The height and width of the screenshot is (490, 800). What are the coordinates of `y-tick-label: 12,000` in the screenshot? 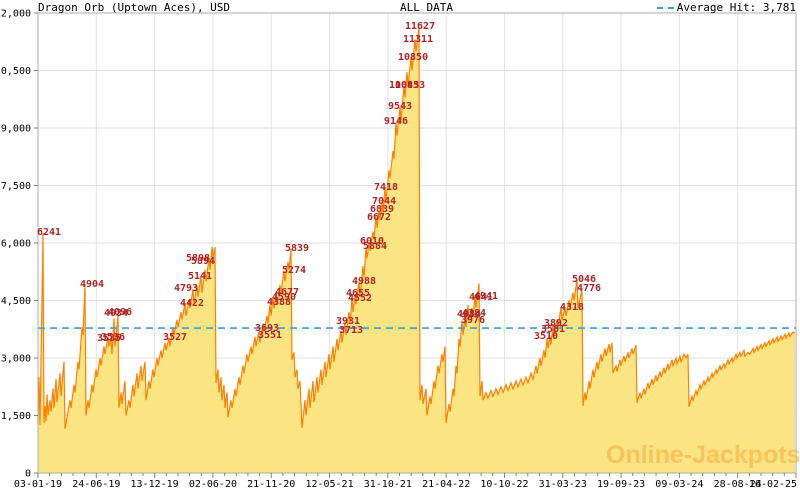 It's located at (15, 14).